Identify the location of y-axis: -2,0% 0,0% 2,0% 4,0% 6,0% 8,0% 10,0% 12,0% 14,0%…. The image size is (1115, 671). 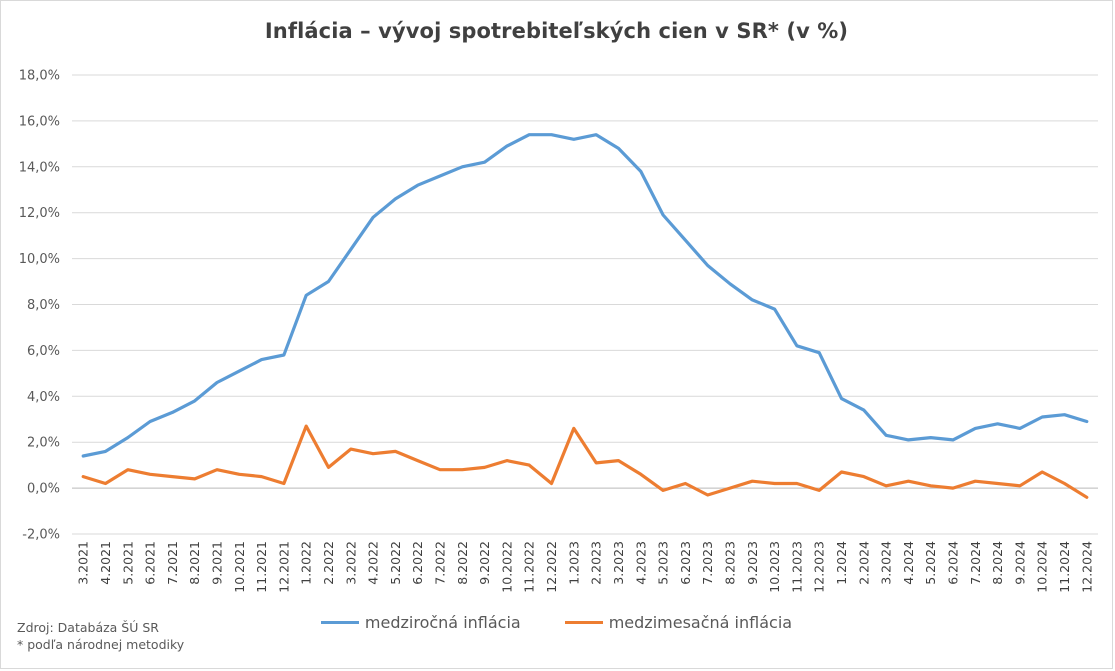
(39, 306).